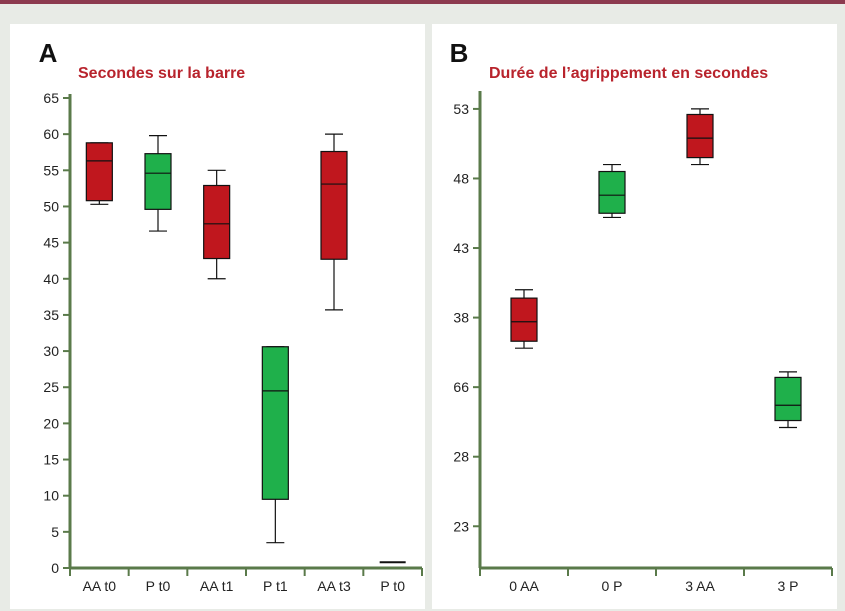 Image resolution: width=845 pixels, height=611 pixels. Describe the element at coordinates (51, 279) in the screenshot. I see `y-tick-label: 40` at that location.